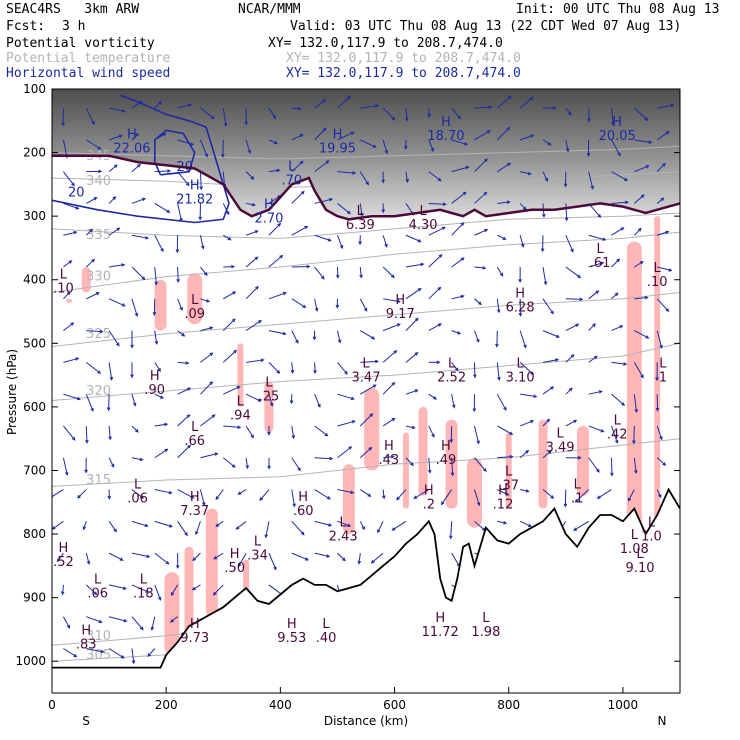  Describe the element at coordinates (303, 511) in the screenshot. I see `extremum-value-27: .60` at that location.